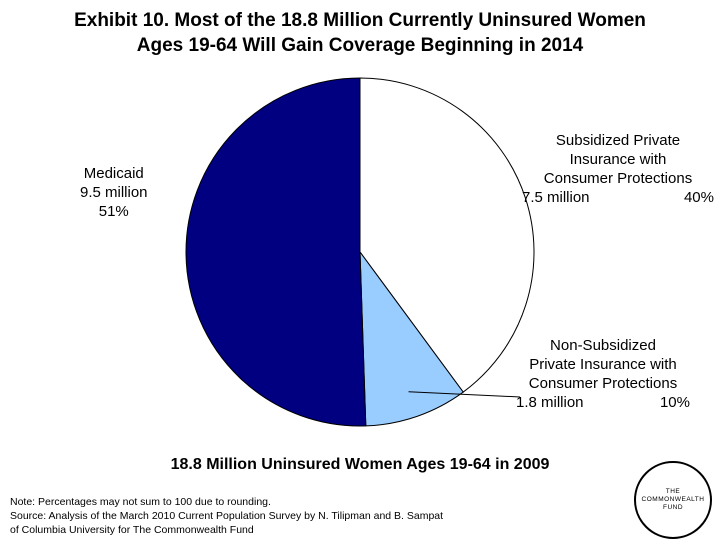 This screenshot has width=720, height=540. I want to click on medicaid-amount: 9.5 million, so click(114, 192).